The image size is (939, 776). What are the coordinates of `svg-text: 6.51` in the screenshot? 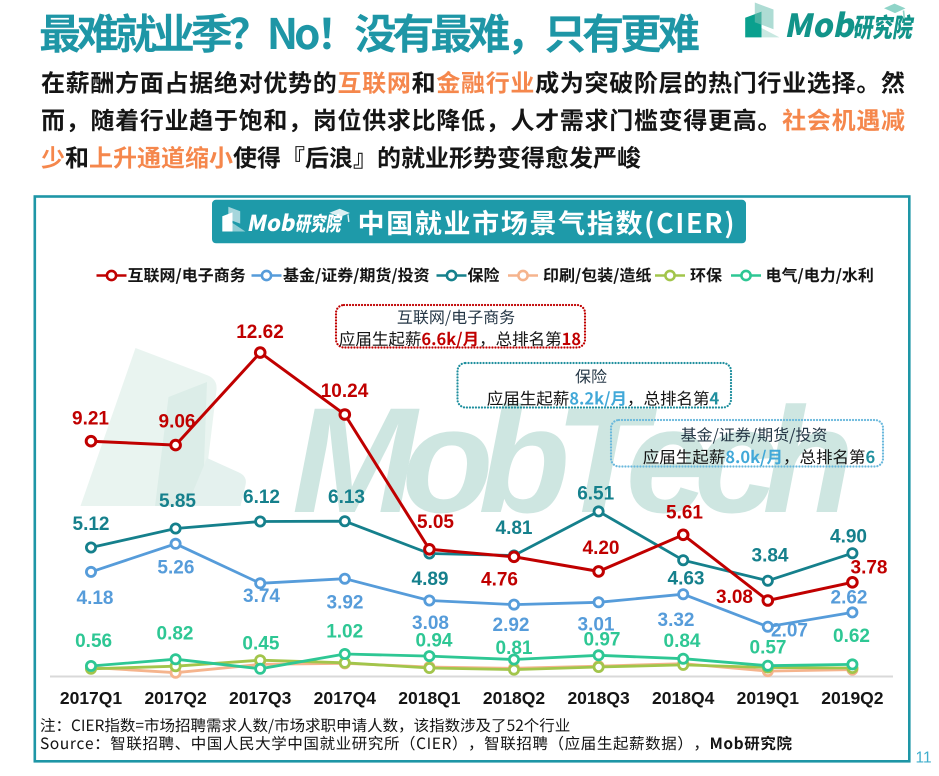 It's located at (595, 494).